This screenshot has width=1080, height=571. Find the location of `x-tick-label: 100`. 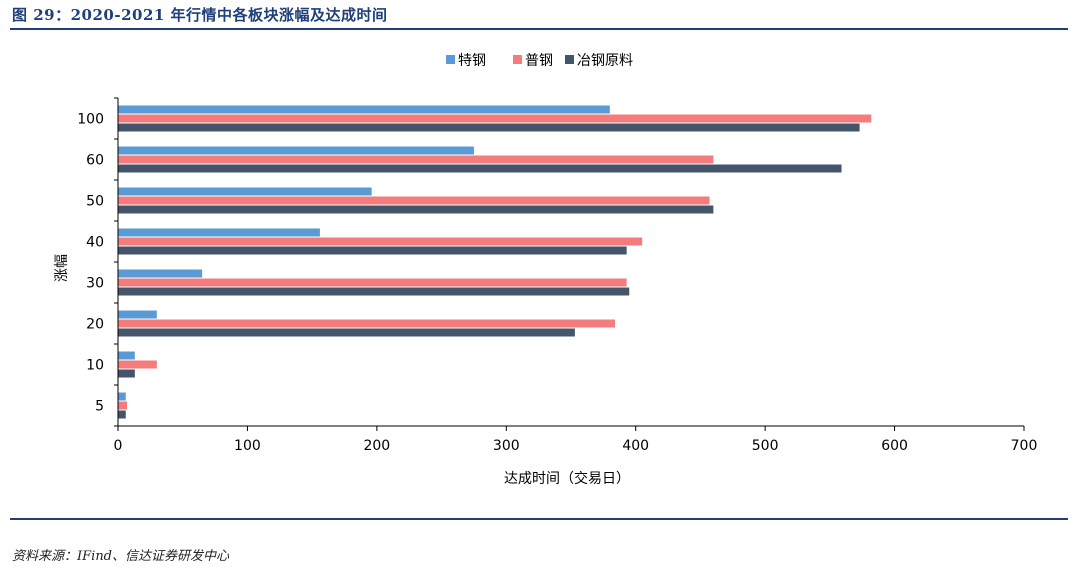

x-tick-label: 100 is located at coordinates (247, 446).